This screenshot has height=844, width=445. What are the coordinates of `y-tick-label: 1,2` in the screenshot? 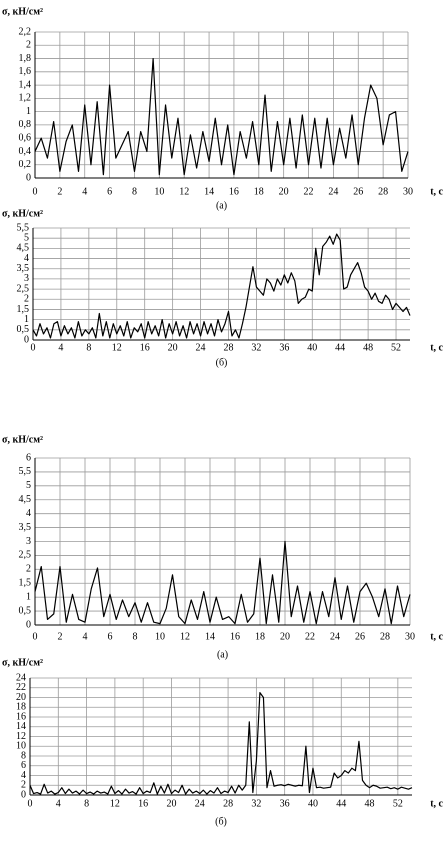 It's located at (25, 98).